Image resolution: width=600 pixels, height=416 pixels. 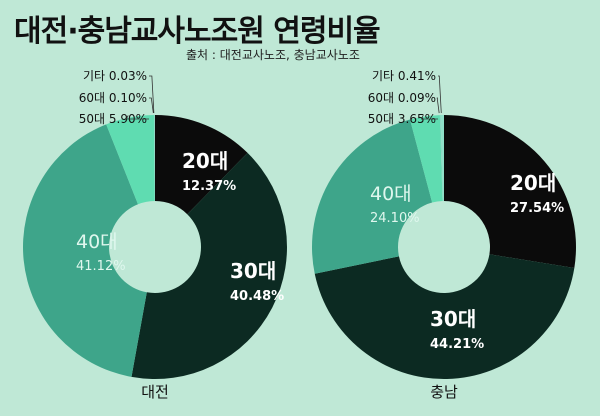 What do you see at coordinates (253, 271) in the screenshot?
I see `label-대전-30대: 30대` at bounding box center [253, 271].